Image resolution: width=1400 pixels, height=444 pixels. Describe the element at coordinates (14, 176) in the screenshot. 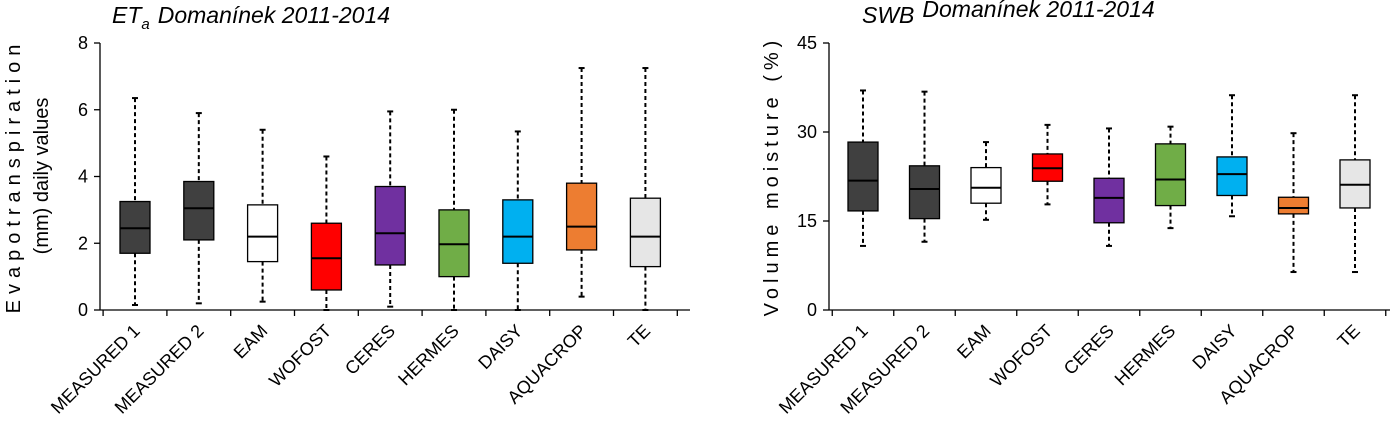

I see `chart-eta-ylabel-line1: Evapotranspiration` at that location.